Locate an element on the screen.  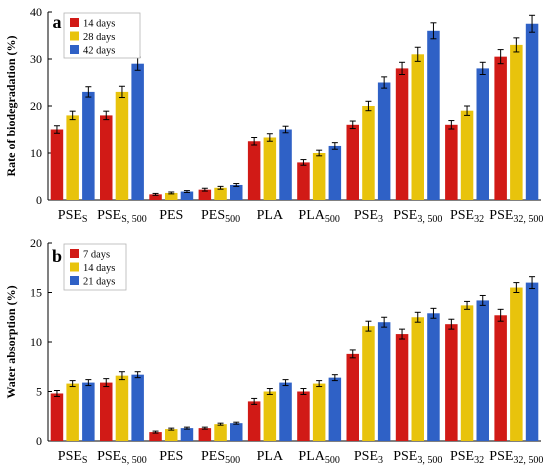
y-axis-label: Water absorption (%) is located at coordinates (11, 341).